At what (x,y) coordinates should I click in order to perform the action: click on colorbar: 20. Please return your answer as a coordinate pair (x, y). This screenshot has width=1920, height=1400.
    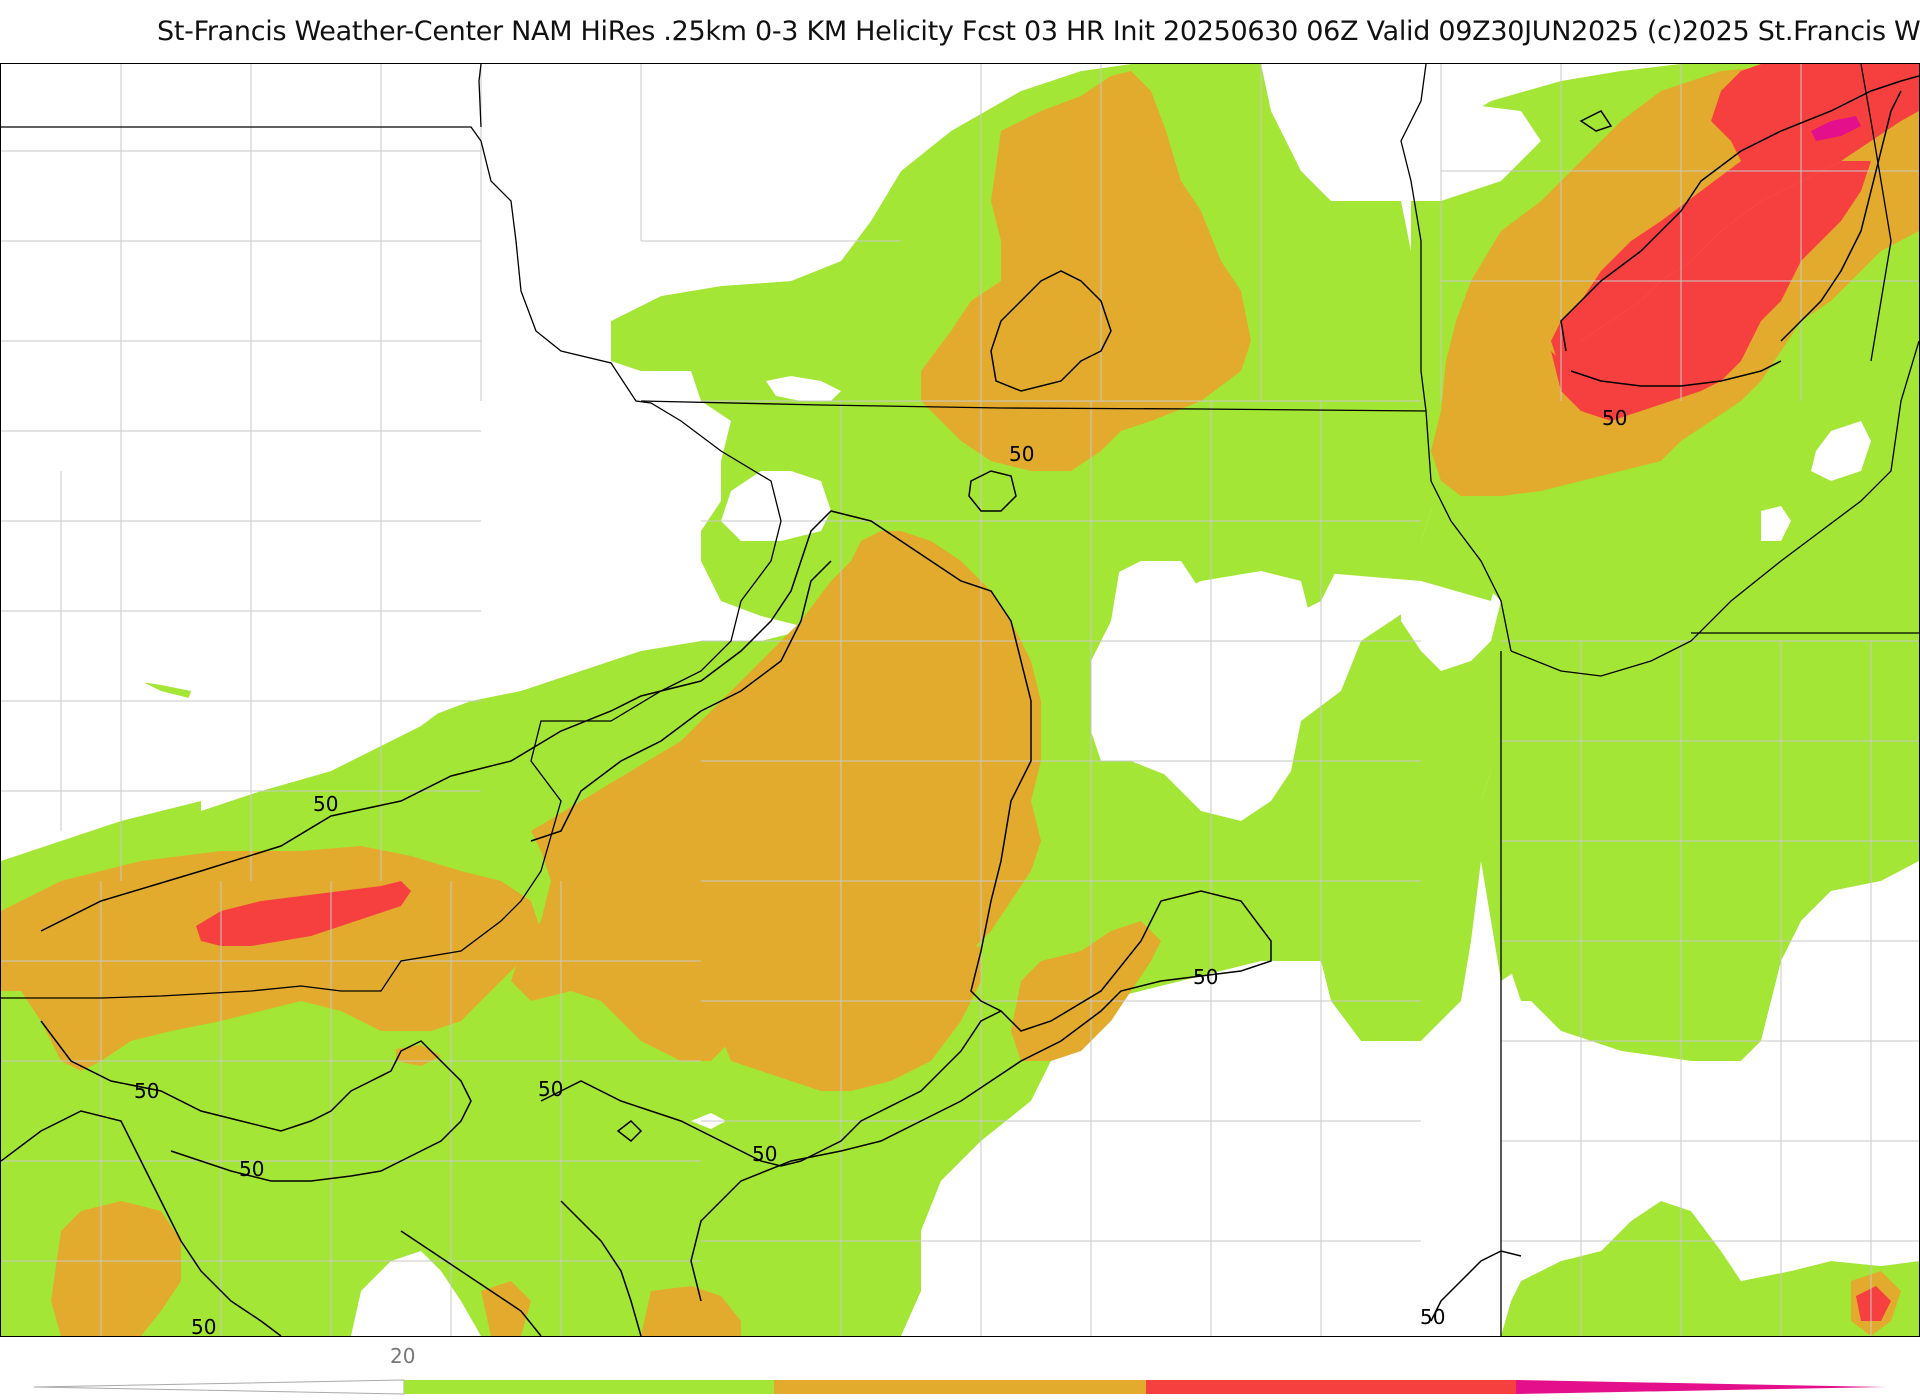
    Looking at the image, I should click on (960, 1370).